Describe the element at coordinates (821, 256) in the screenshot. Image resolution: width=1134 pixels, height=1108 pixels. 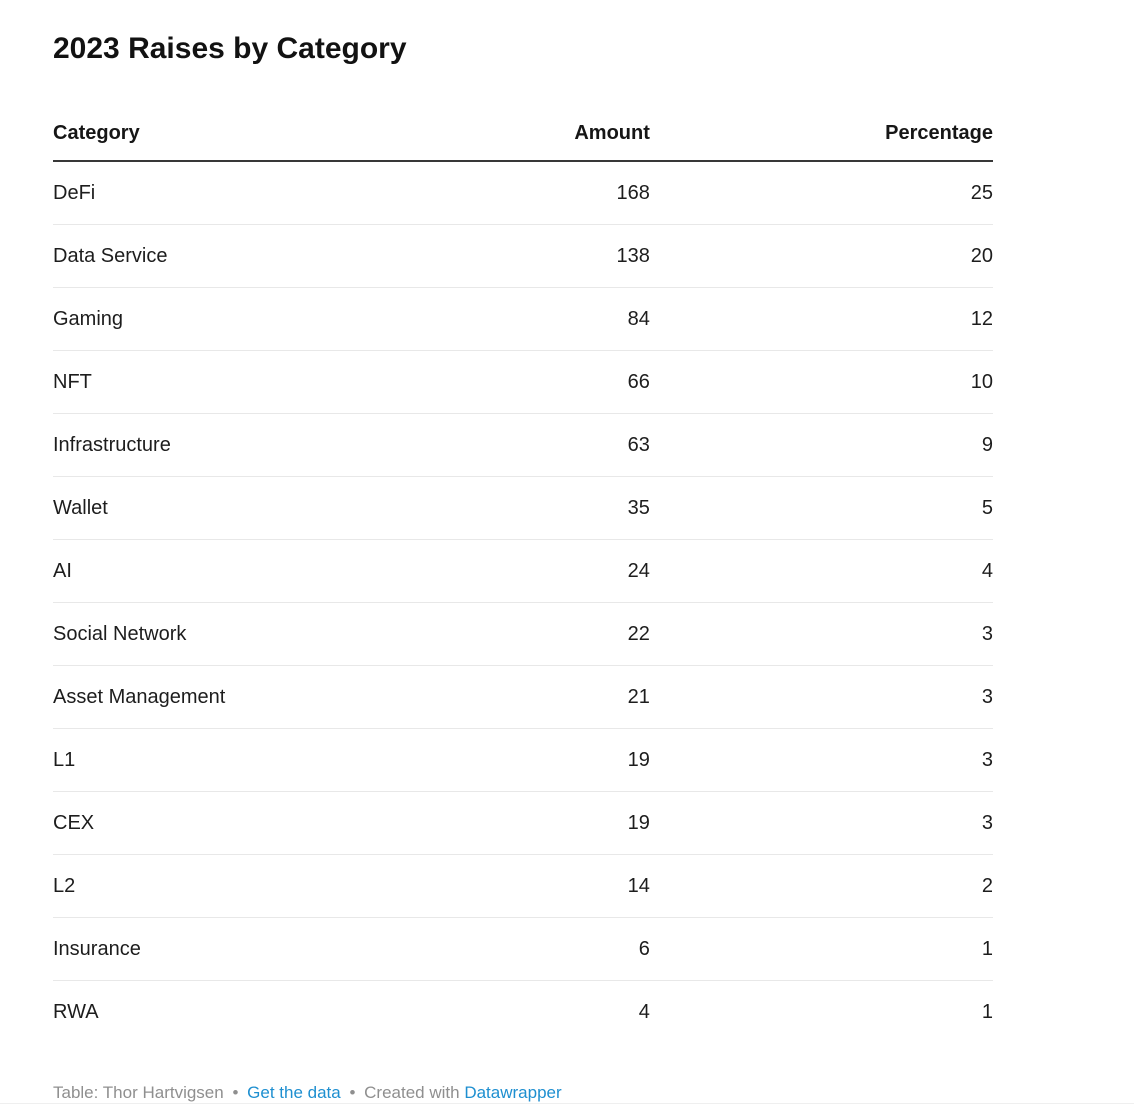
I see `percentage-cell: 20` at that location.